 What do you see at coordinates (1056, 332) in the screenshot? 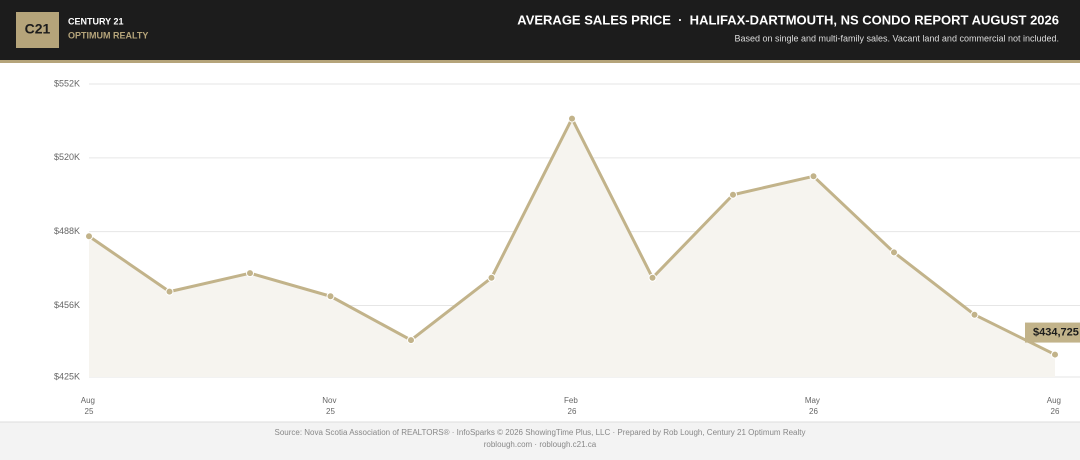
I see `value-label: $434,725` at bounding box center [1056, 332].